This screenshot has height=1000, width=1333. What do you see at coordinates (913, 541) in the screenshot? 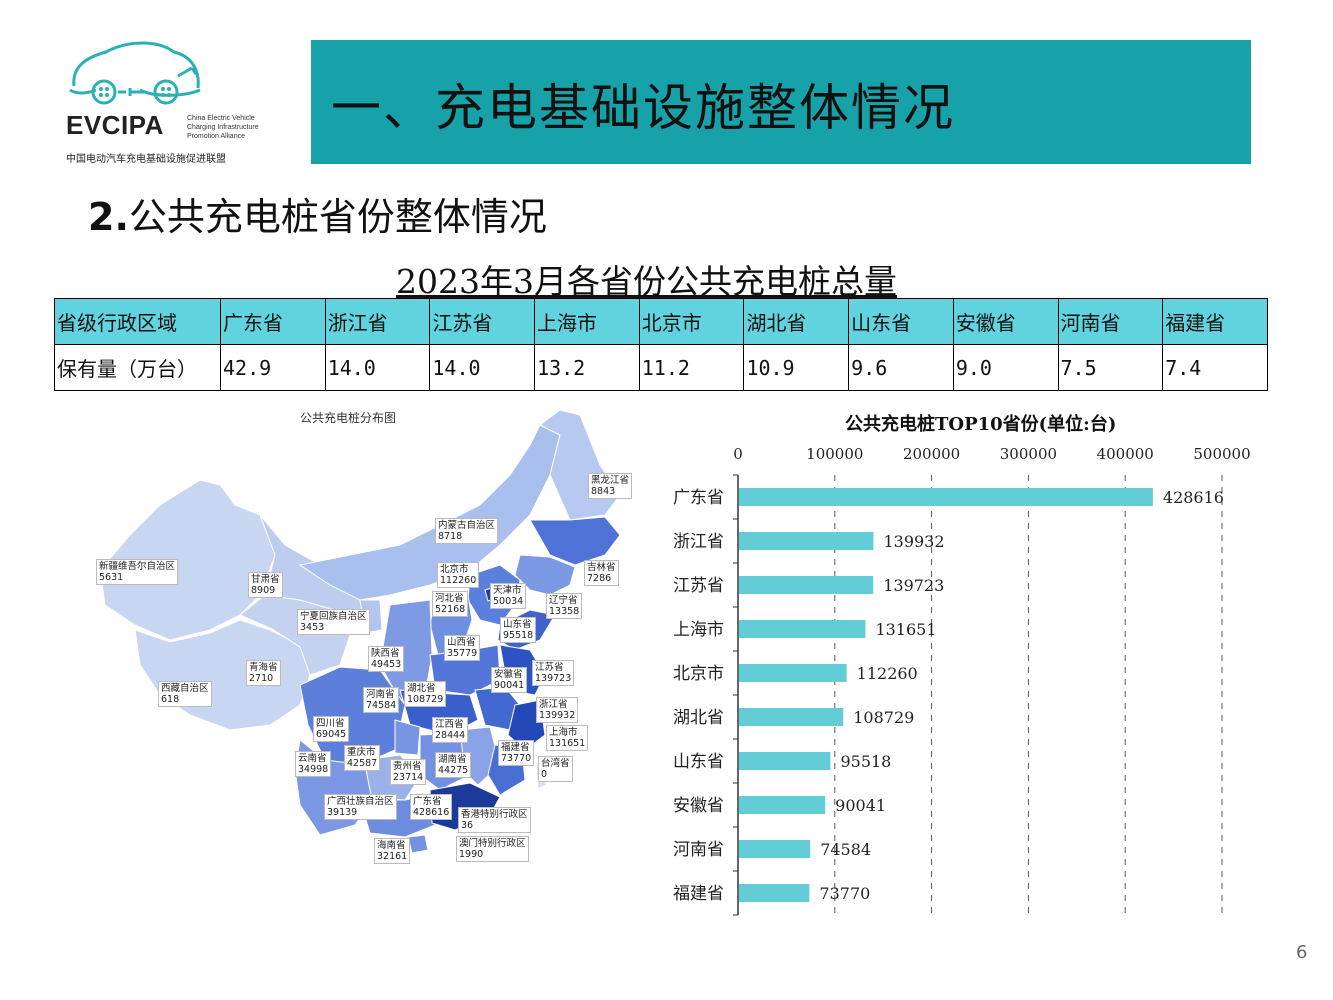
I see `data-label: 139932` at bounding box center [913, 541].